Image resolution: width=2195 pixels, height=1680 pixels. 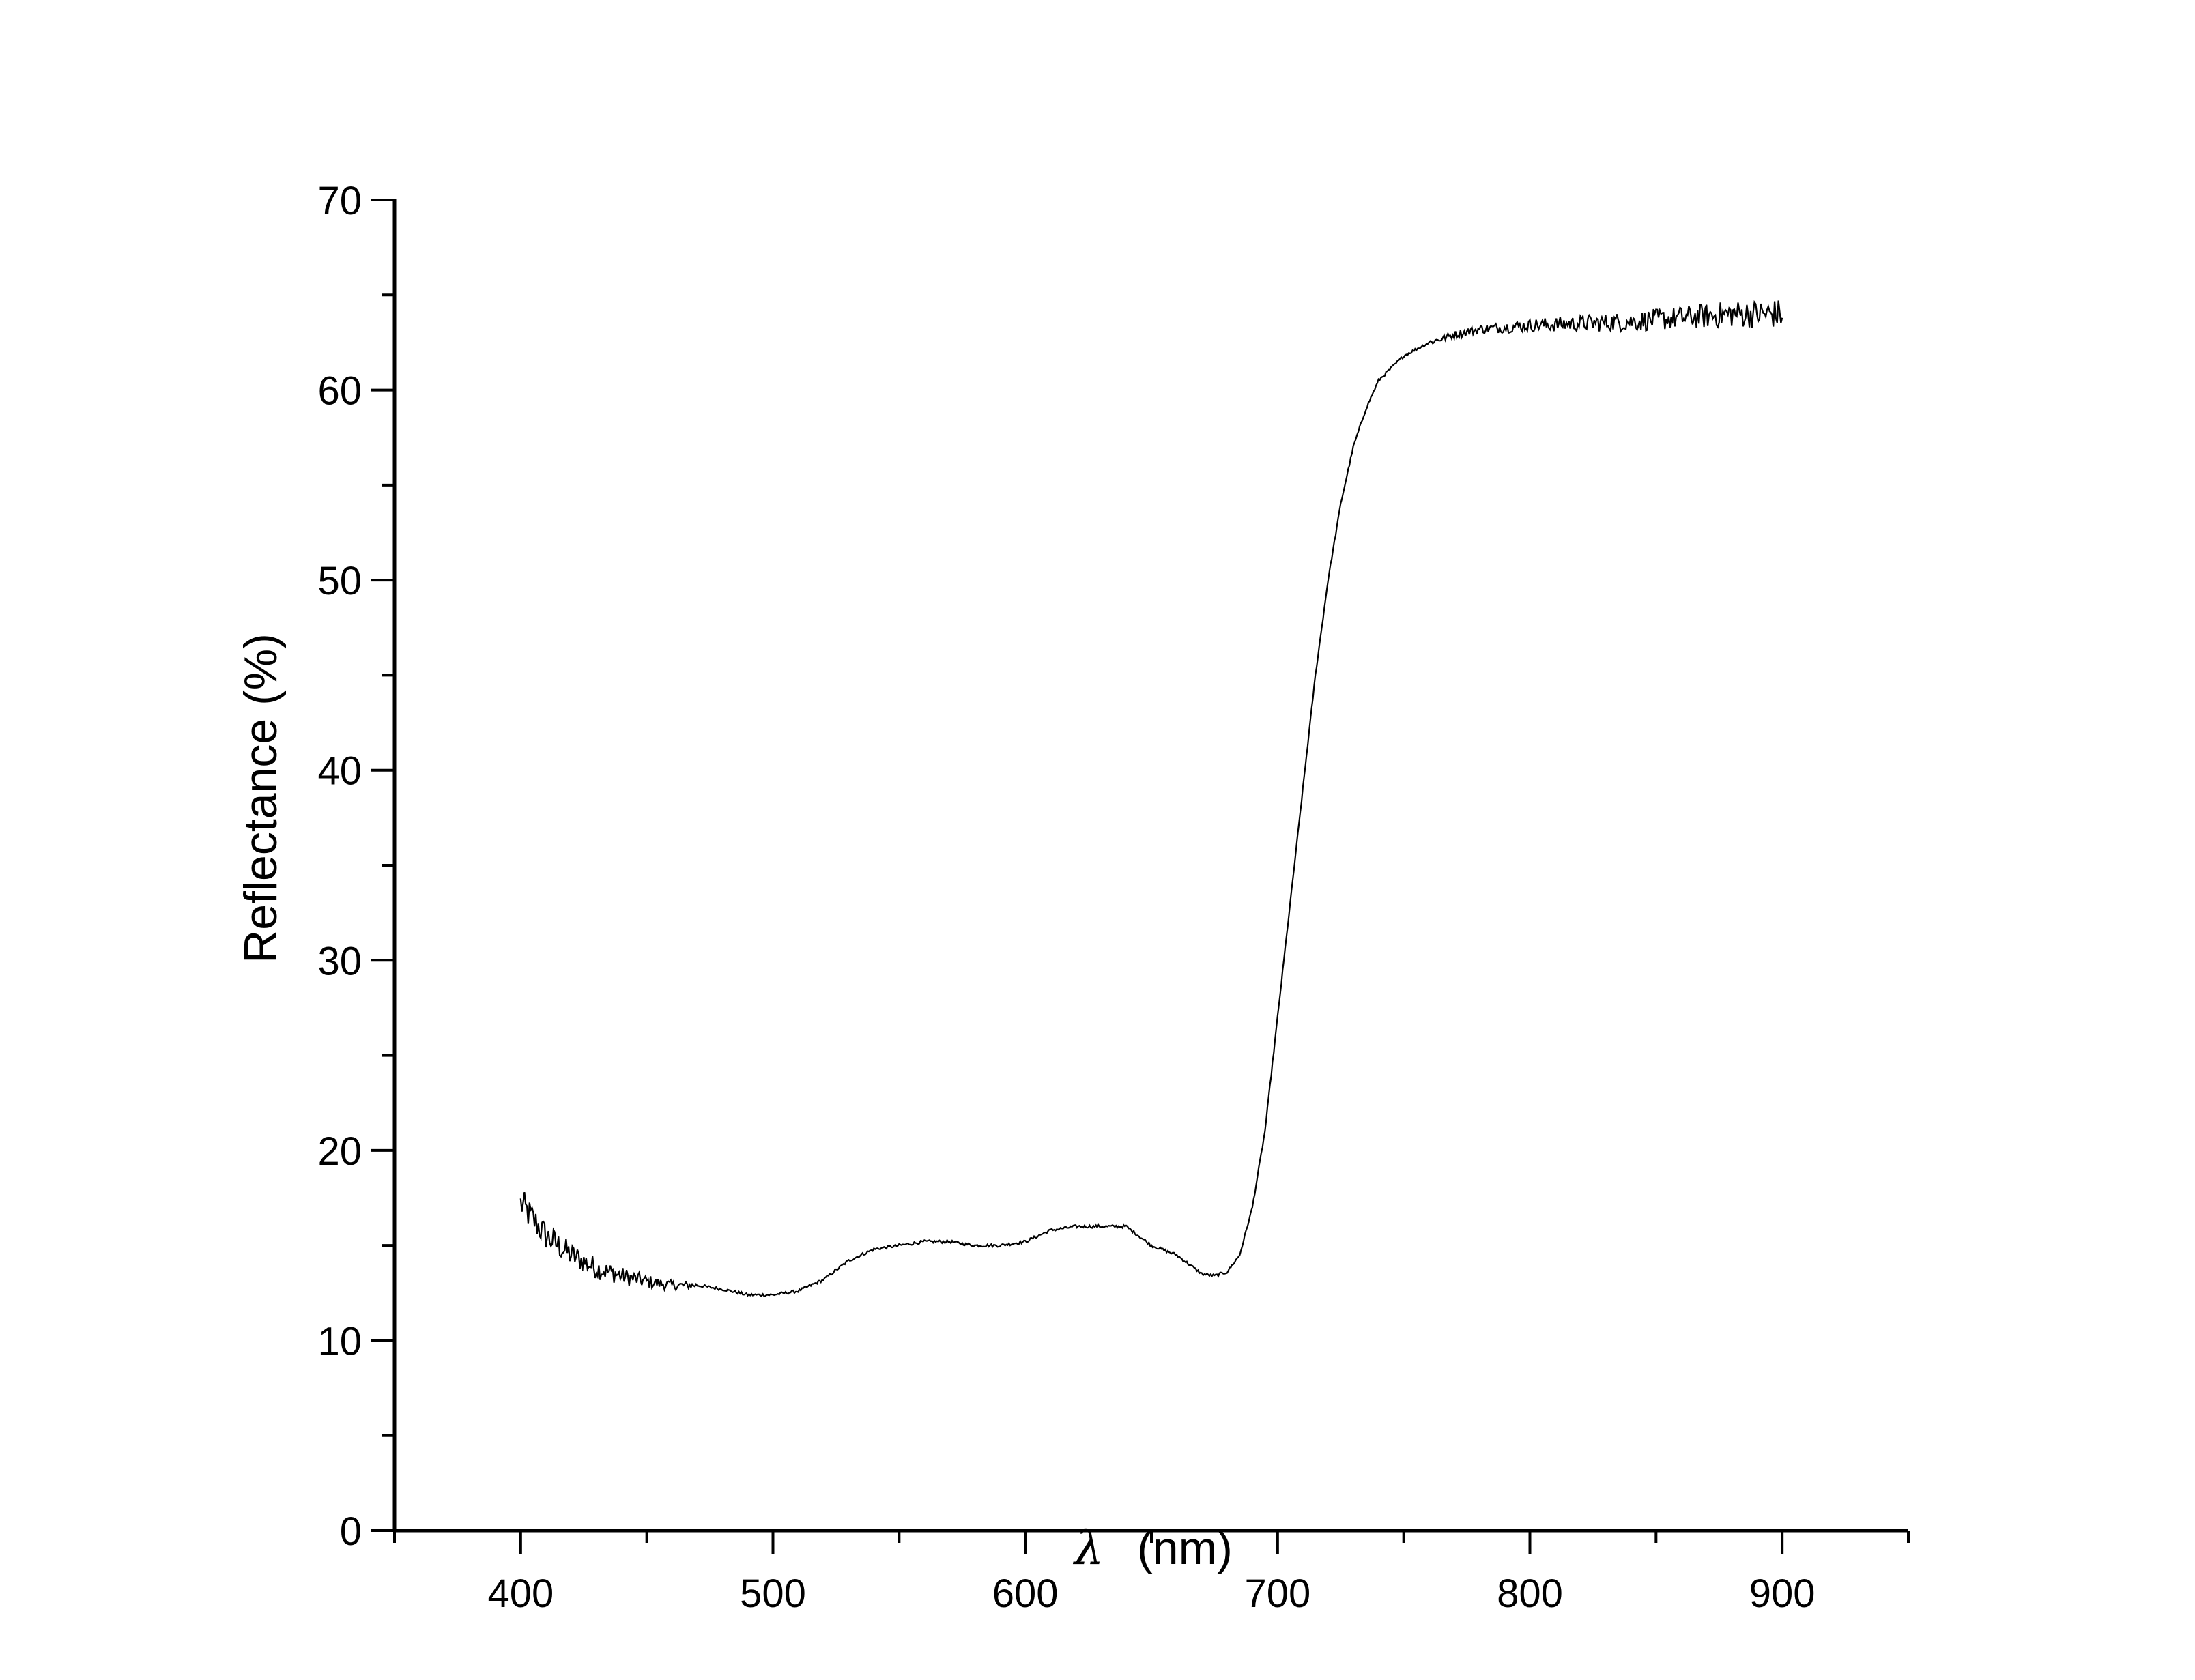 I want to click on y-tick-label: 60, so click(x=340, y=392).